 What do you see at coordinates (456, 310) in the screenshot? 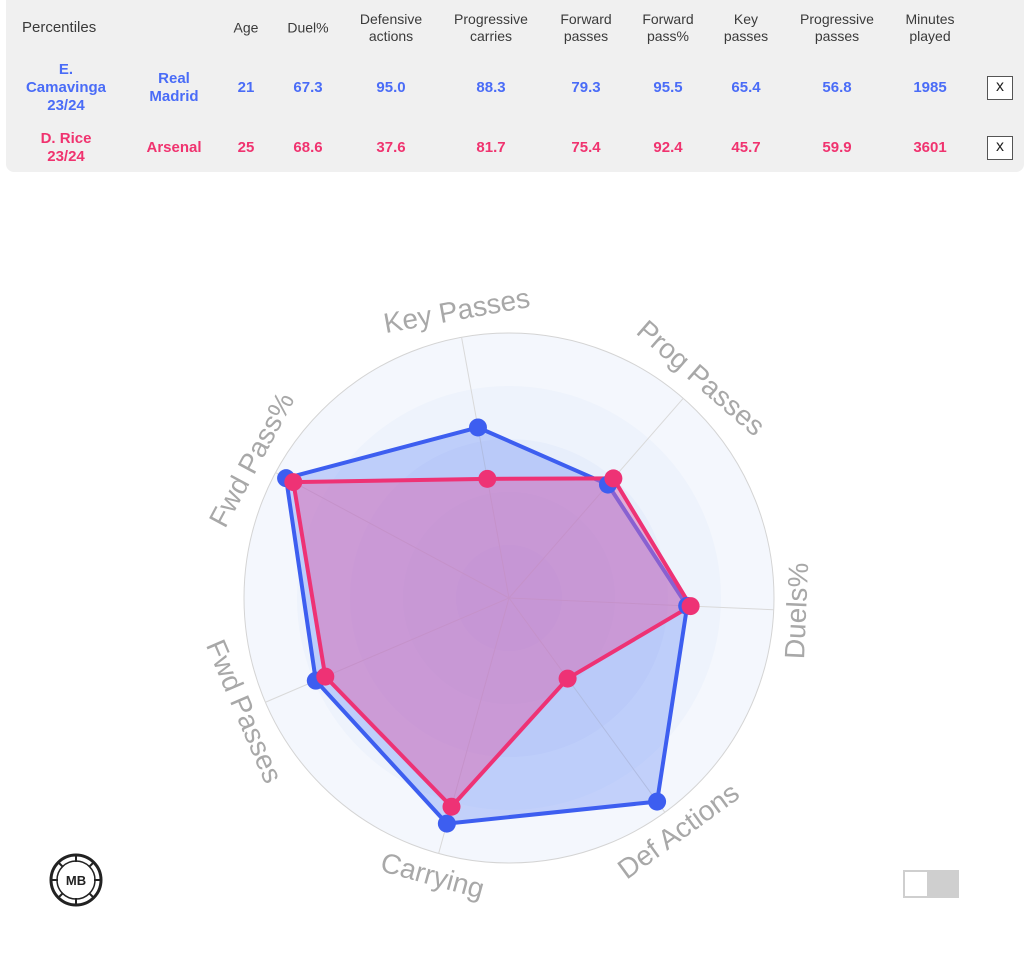
I see `axis-label: Key Passes` at bounding box center [456, 310].